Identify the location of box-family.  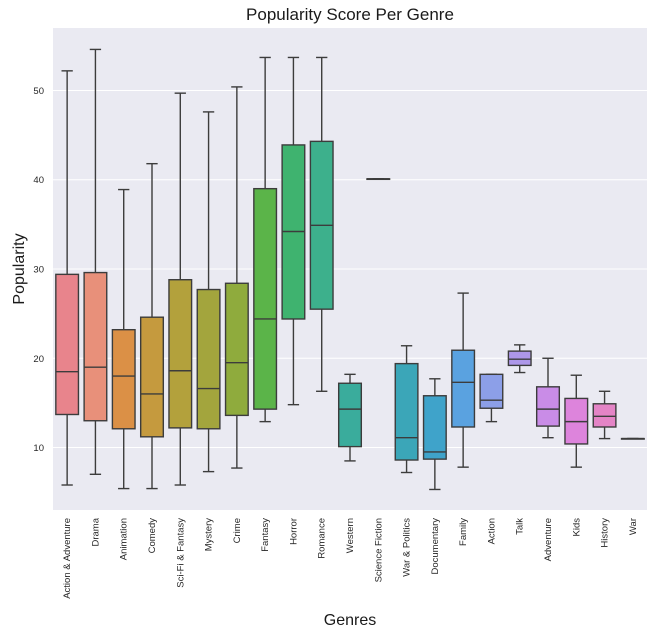
(463, 380).